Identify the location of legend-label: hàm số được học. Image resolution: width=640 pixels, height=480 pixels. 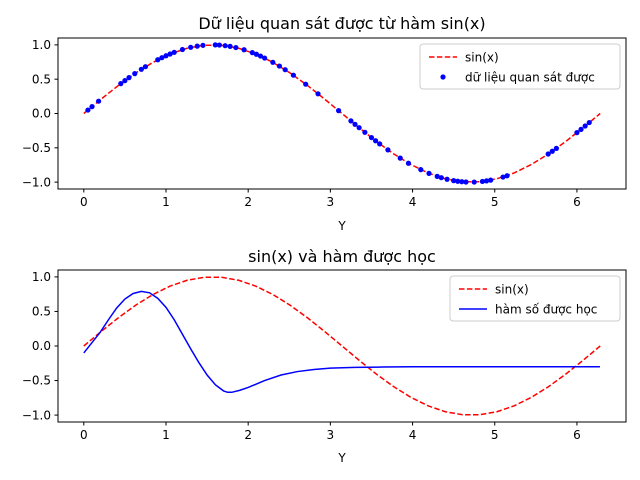
(546, 309).